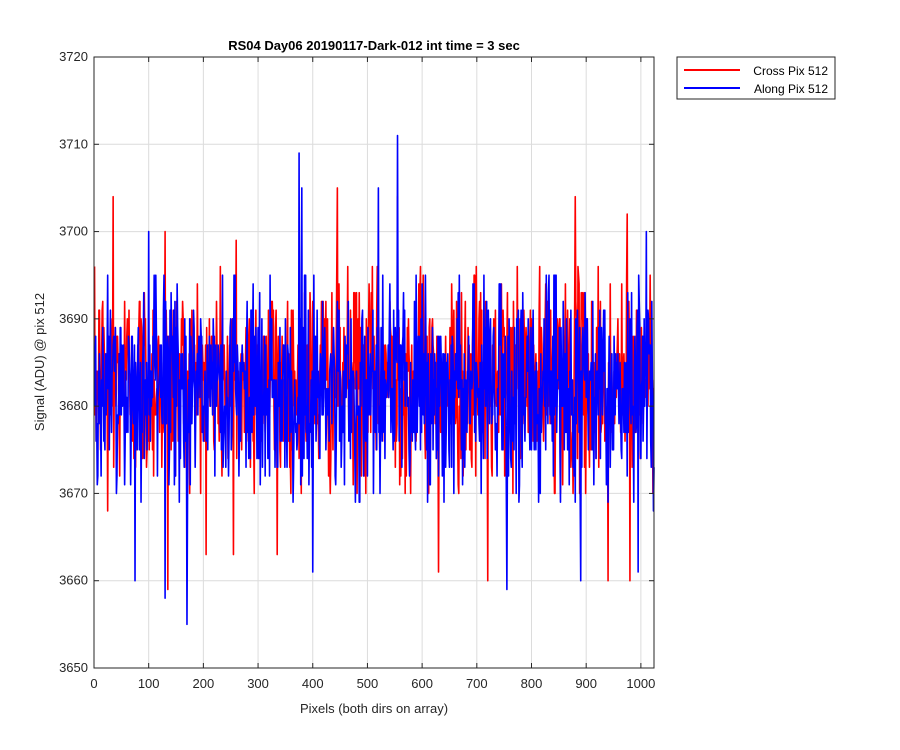  I want to click on x-tick-label: 200, so click(204, 683).